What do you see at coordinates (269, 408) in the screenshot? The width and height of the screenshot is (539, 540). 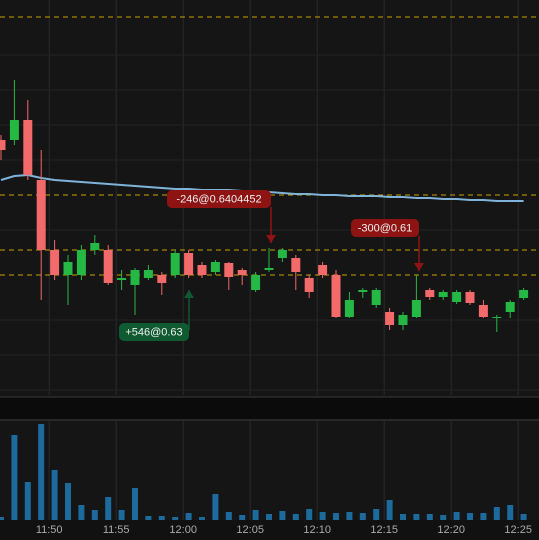 I see `panel-divider` at bounding box center [269, 408].